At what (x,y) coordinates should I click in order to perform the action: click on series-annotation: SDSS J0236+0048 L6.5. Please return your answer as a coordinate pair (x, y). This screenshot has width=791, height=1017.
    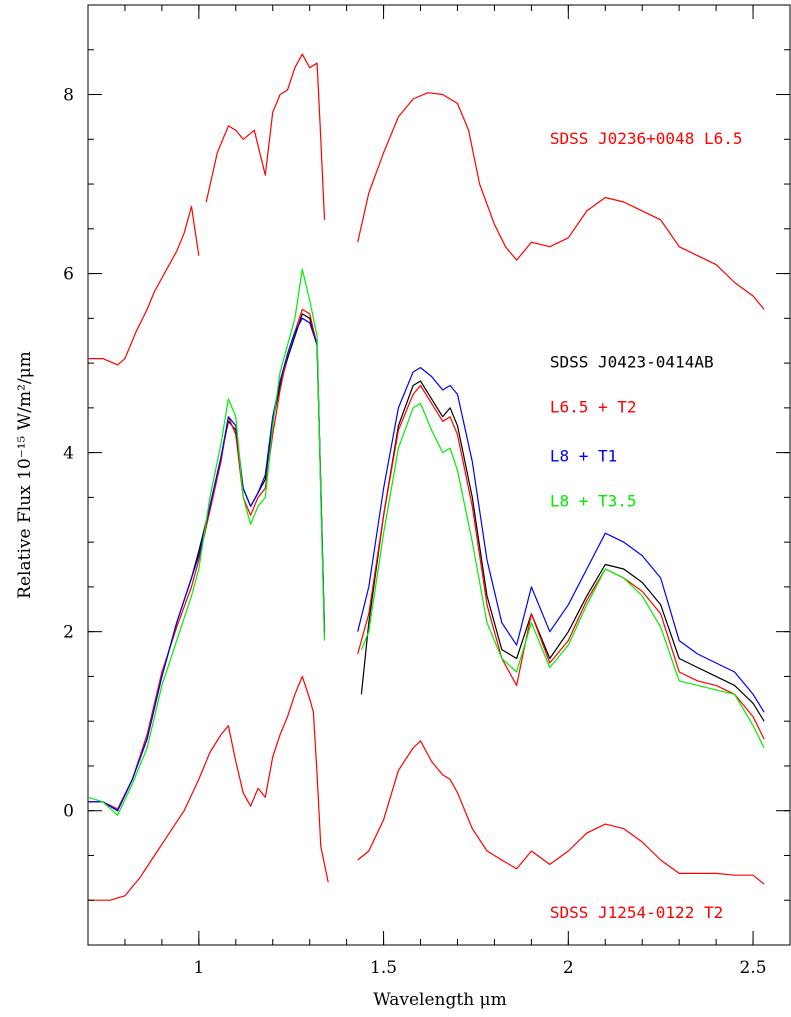
    Looking at the image, I should click on (646, 138).